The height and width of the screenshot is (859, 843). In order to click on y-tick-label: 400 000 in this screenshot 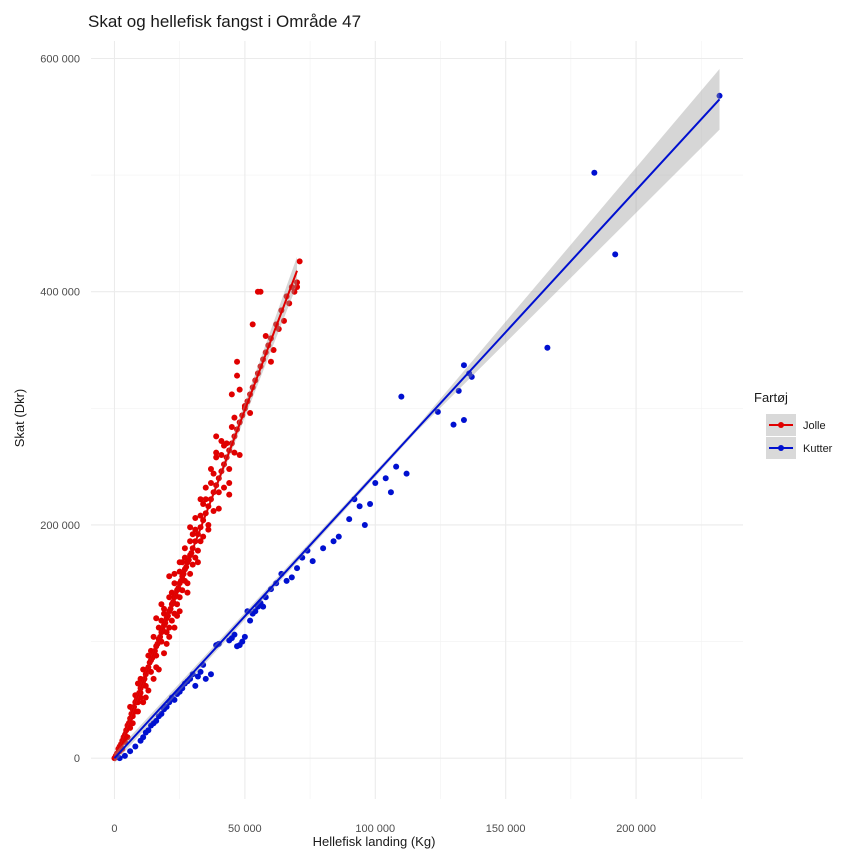, I will do `click(60, 293)`.